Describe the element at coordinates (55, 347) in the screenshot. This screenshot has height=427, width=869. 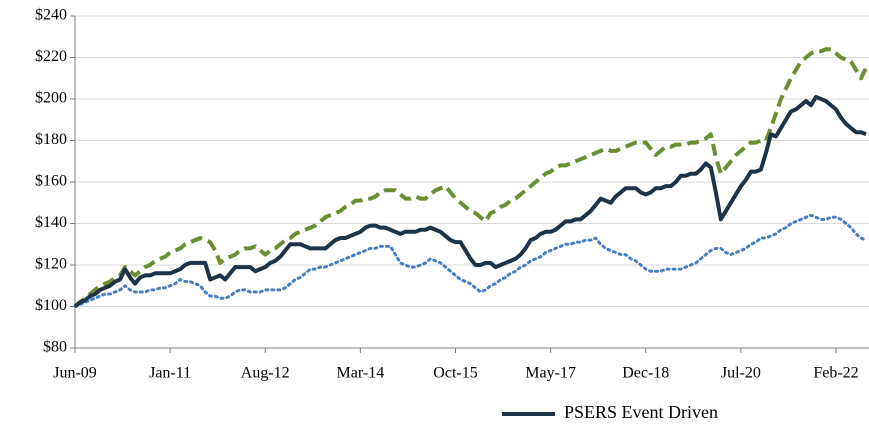
I see `y-tick-label: $80` at that location.